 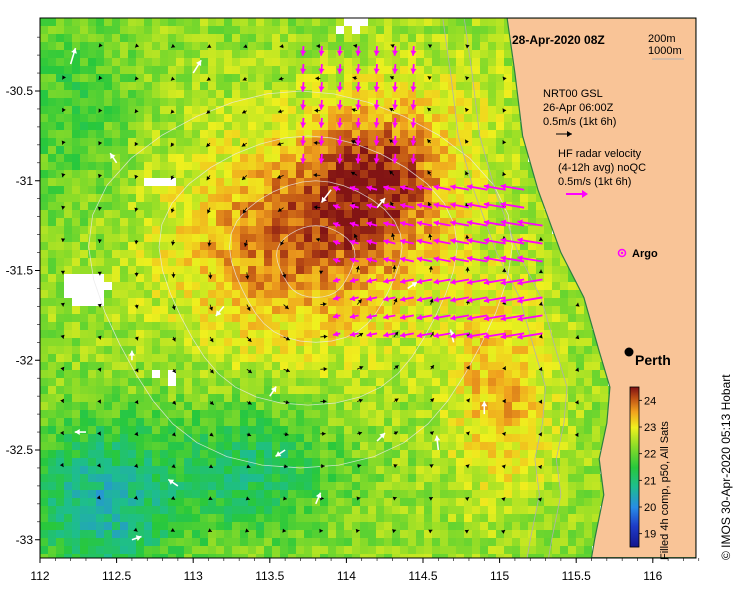 What do you see at coordinates (20, 91) in the screenshot?
I see `y-tick-label: -30.5` at bounding box center [20, 91].